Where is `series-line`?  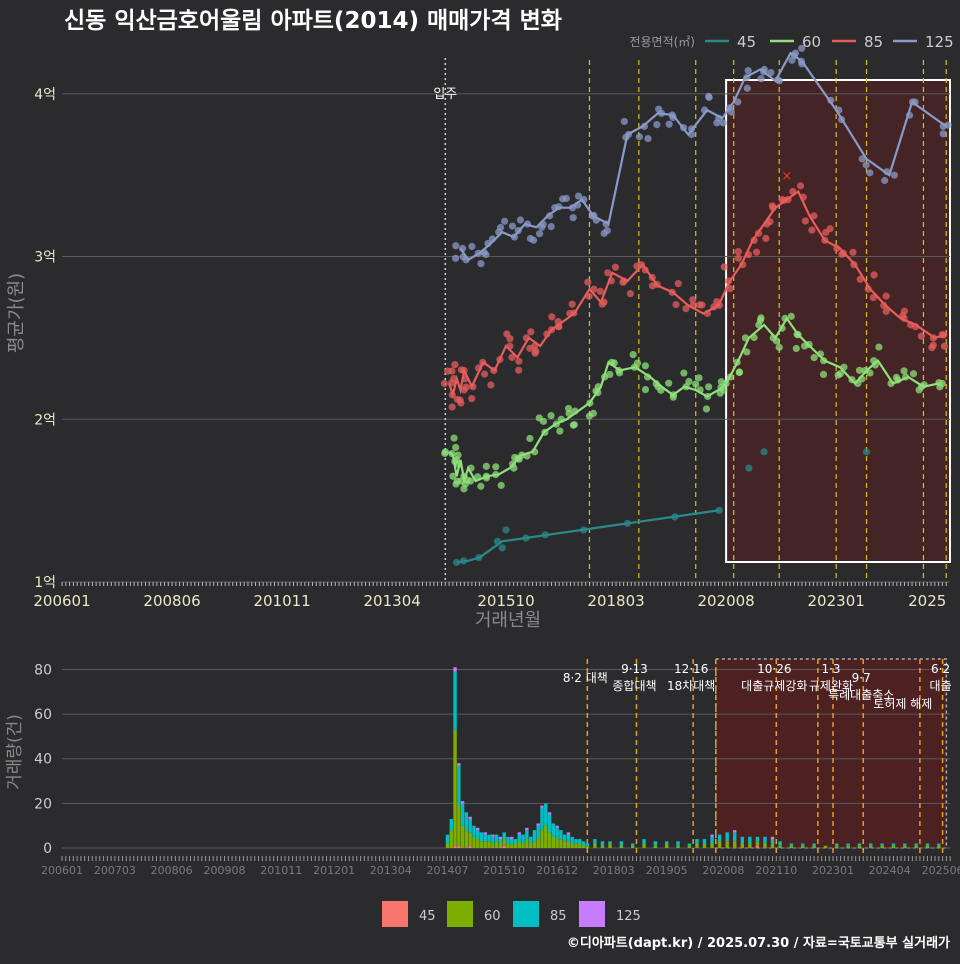
series-line is located at coordinates (703, 156).